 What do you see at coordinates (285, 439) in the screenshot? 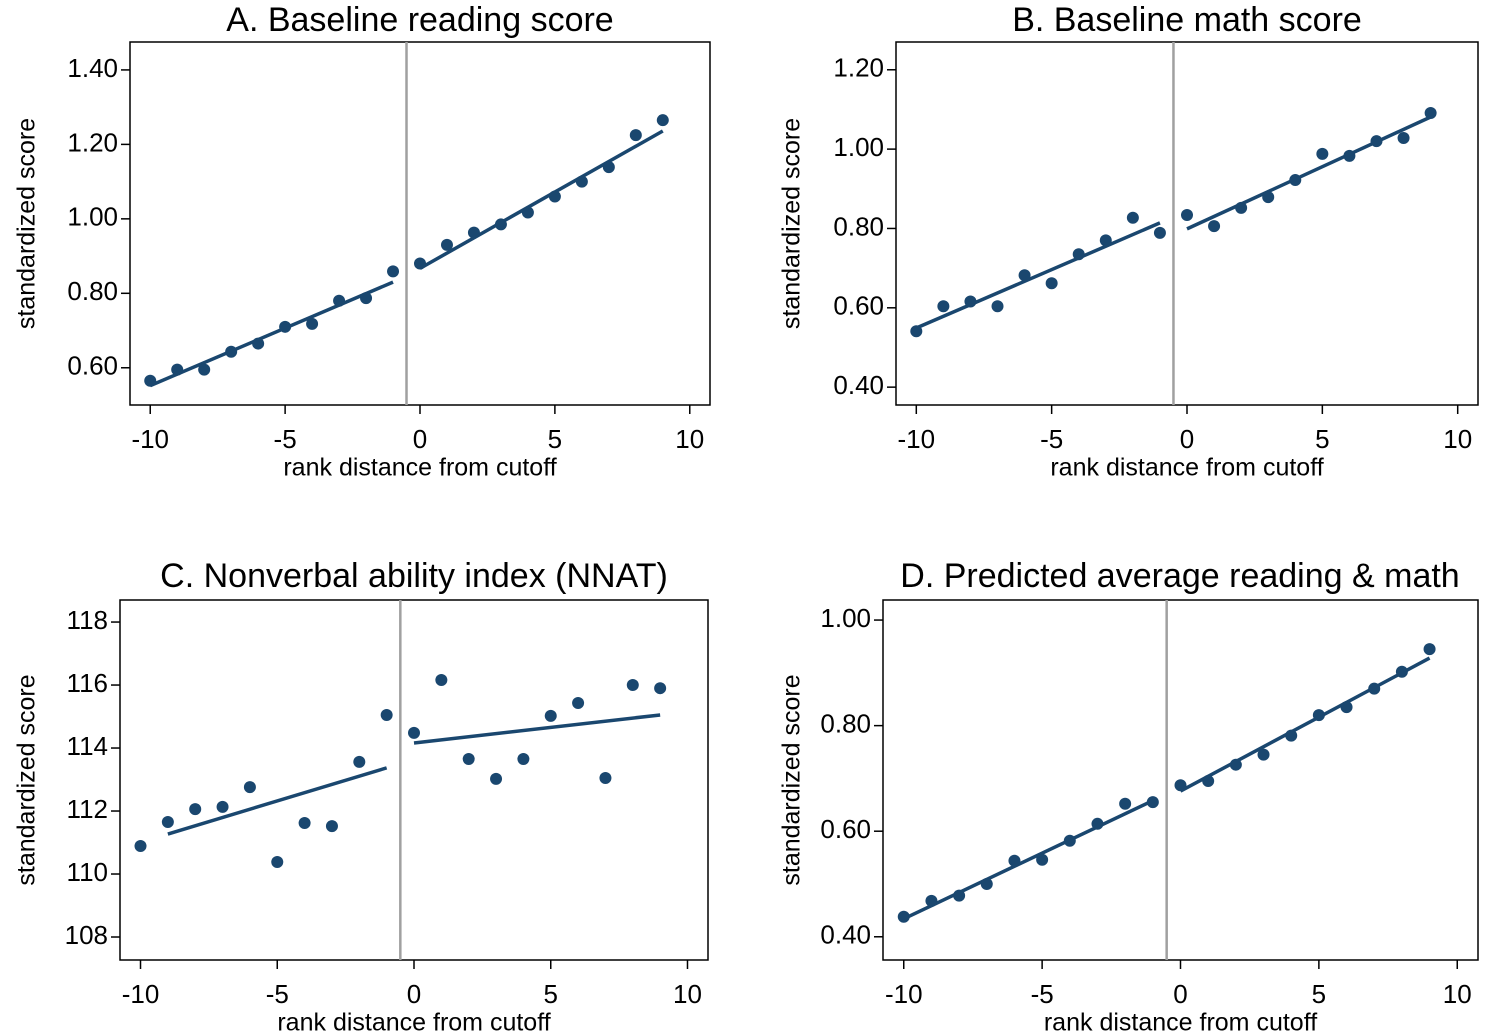
I see `x-tick-label: -5` at bounding box center [285, 439].